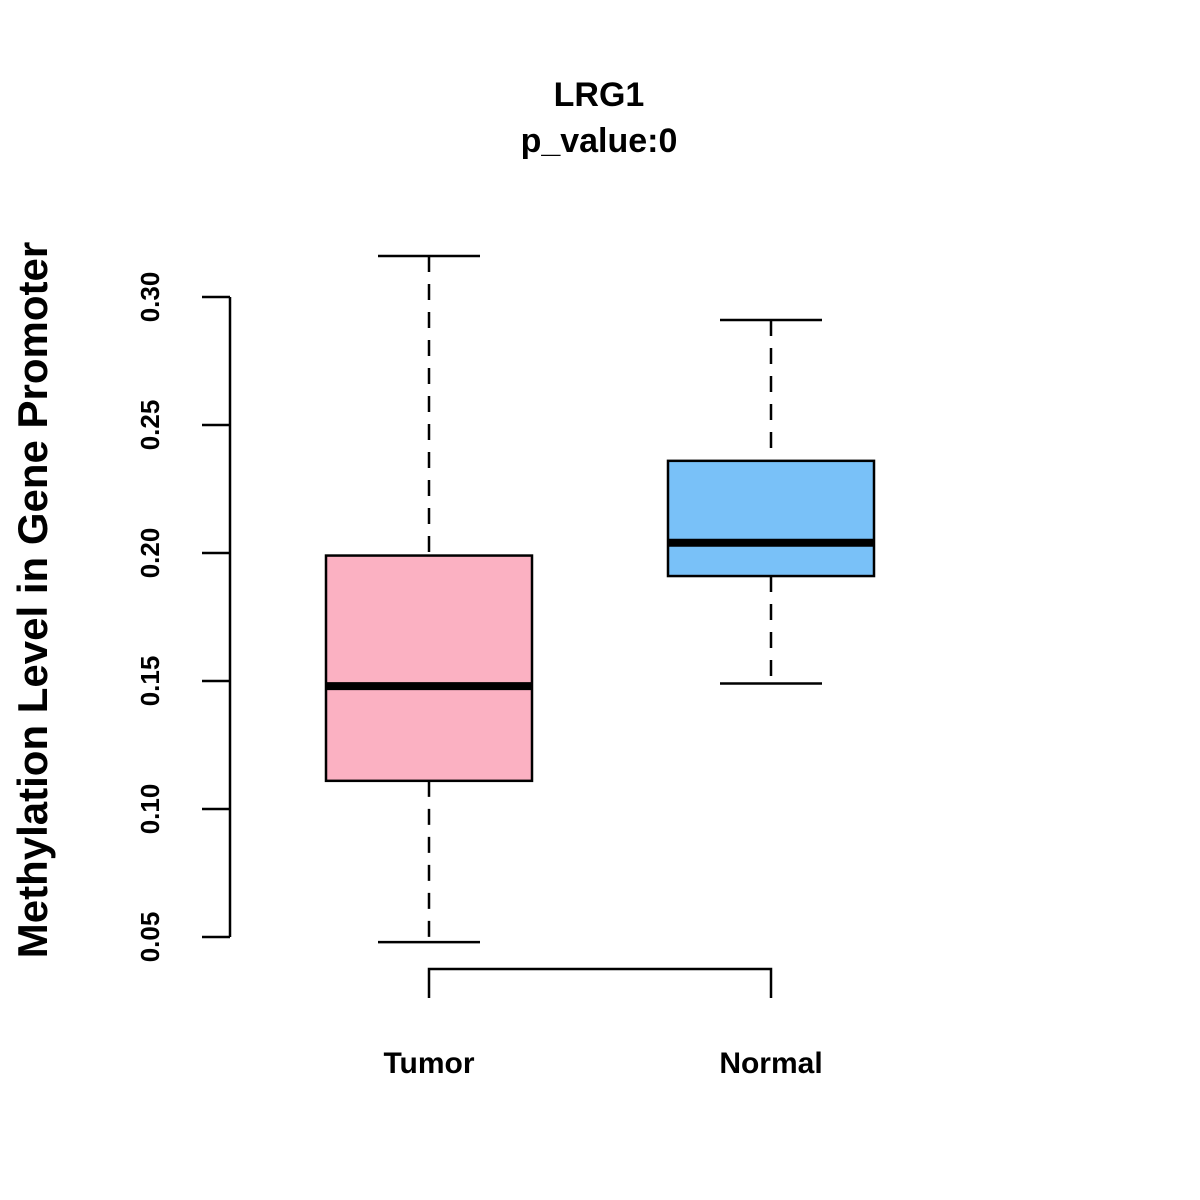 The image size is (1200, 1200). Describe the element at coordinates (150, 553) in the screenshot. I see `y-tick-label: 0.20` at that location.